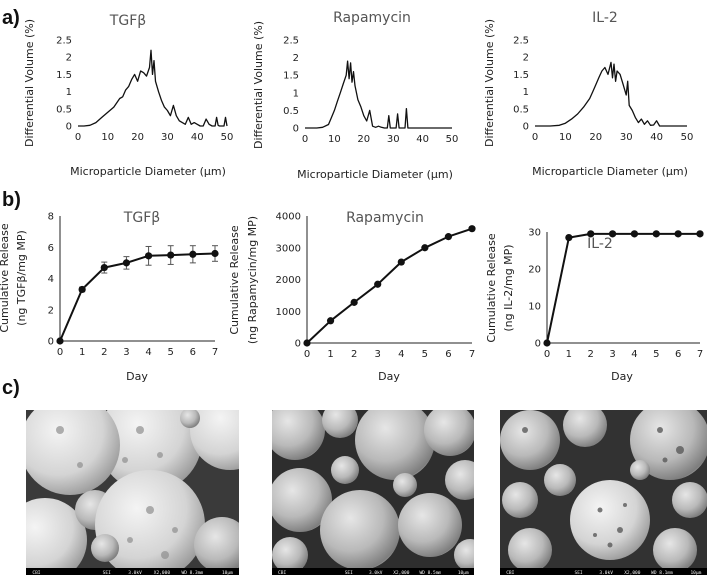 This screenshot has height=575, width=708. Describe the element at coordinates (373, 492) in the screenshot. I see `sem-image-rapamycin` at that location.